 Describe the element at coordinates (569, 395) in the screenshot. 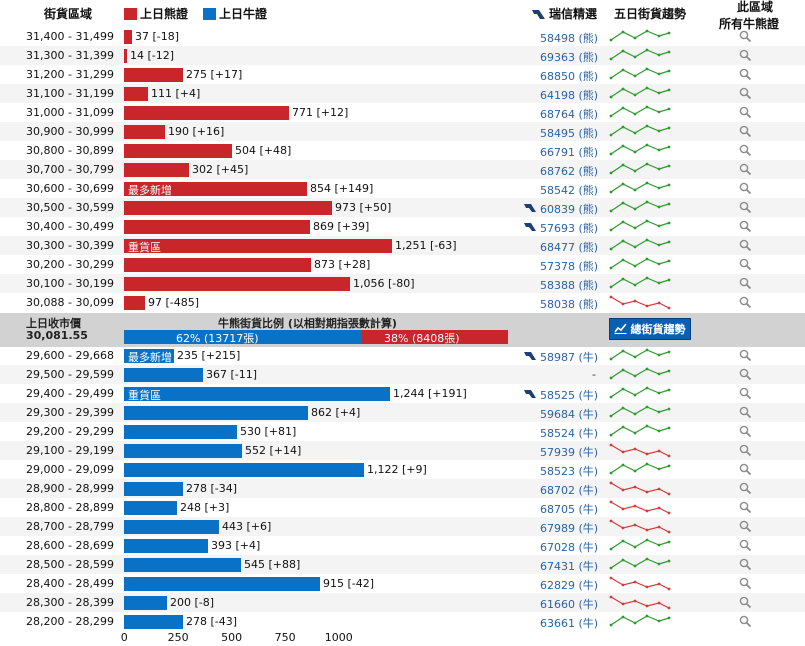

I see `ubs-code-link: 58525 (牛)` at that location.